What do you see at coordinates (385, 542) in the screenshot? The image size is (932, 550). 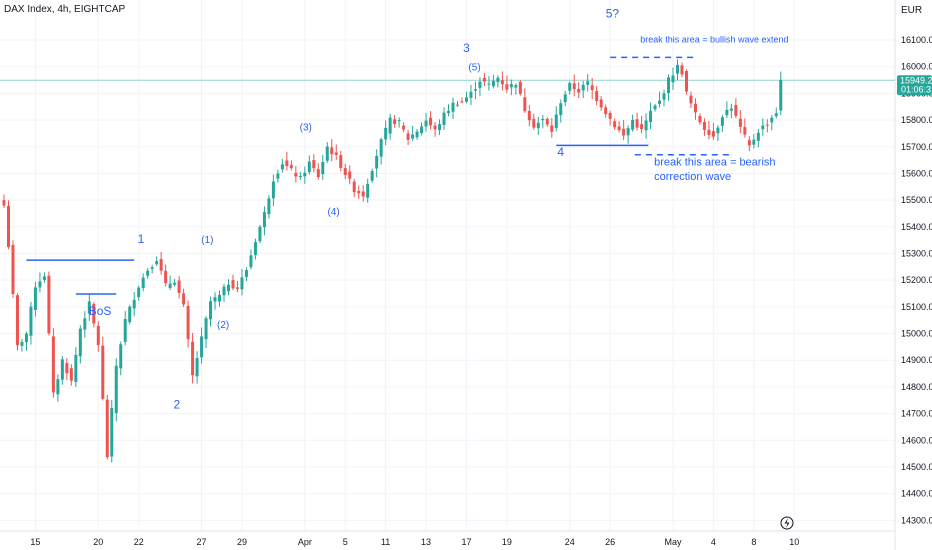 I see `x-tick-label: 11` at bounding box center [385, 542].